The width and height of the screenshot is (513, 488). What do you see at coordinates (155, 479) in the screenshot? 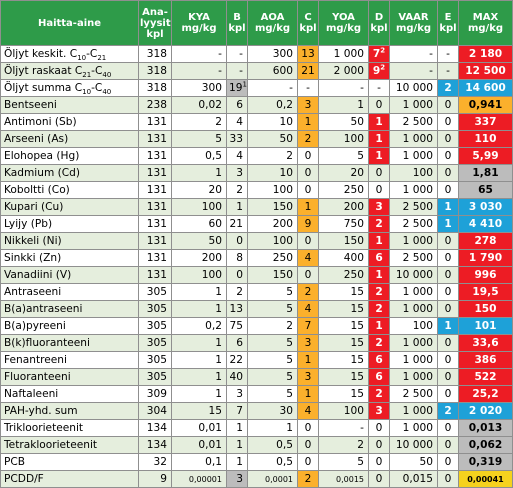
I see `cell-n: 9` at bounding box center [155, 479].